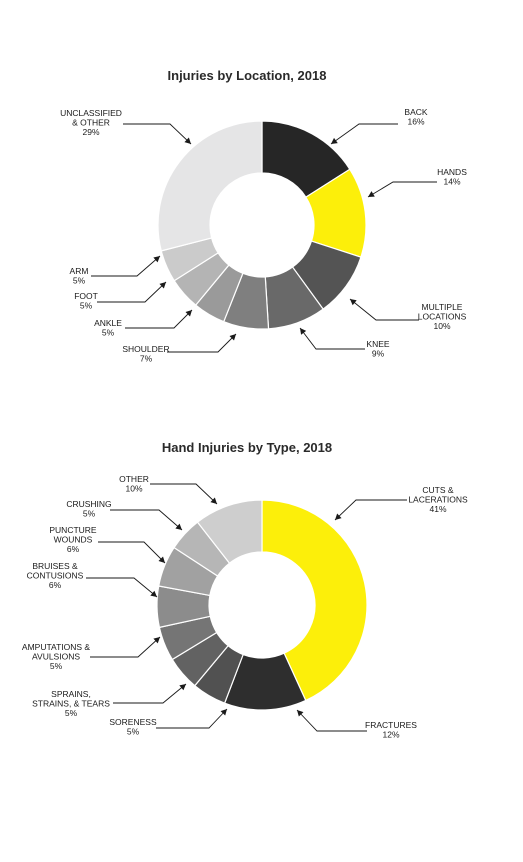 The image size is (523, 862). What do you see at coordinates (377, 349) in the screenshot?
I see `label-knee: KNEE 9%` at bounding box center [377, 349].